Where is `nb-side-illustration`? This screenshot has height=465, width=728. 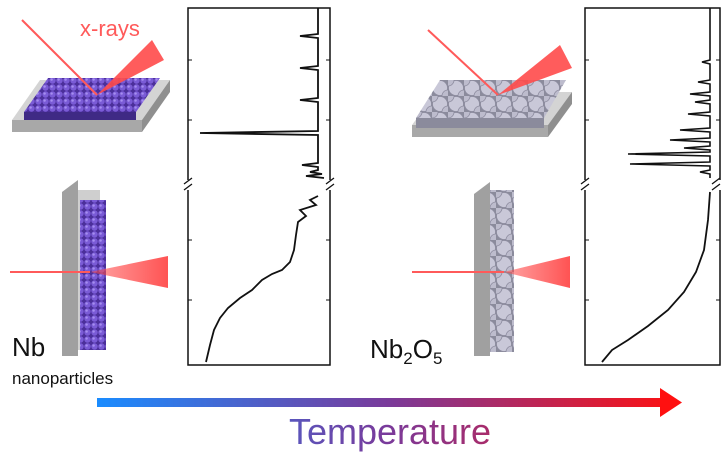 nb-side-illustration is located at coordinates (89, 268).